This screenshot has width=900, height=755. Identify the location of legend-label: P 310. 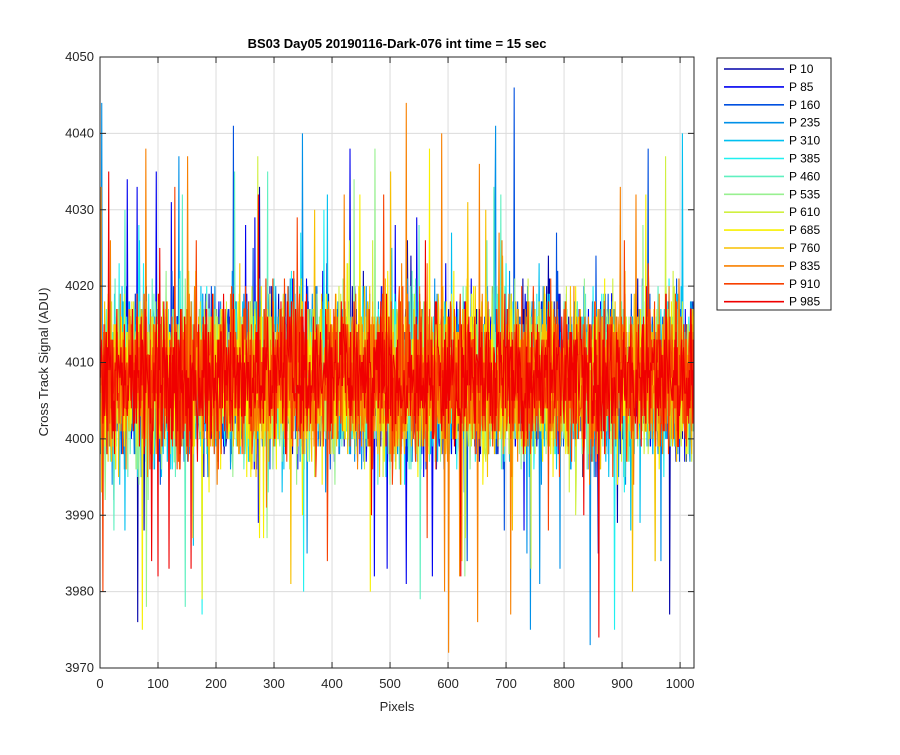
(804, 141).